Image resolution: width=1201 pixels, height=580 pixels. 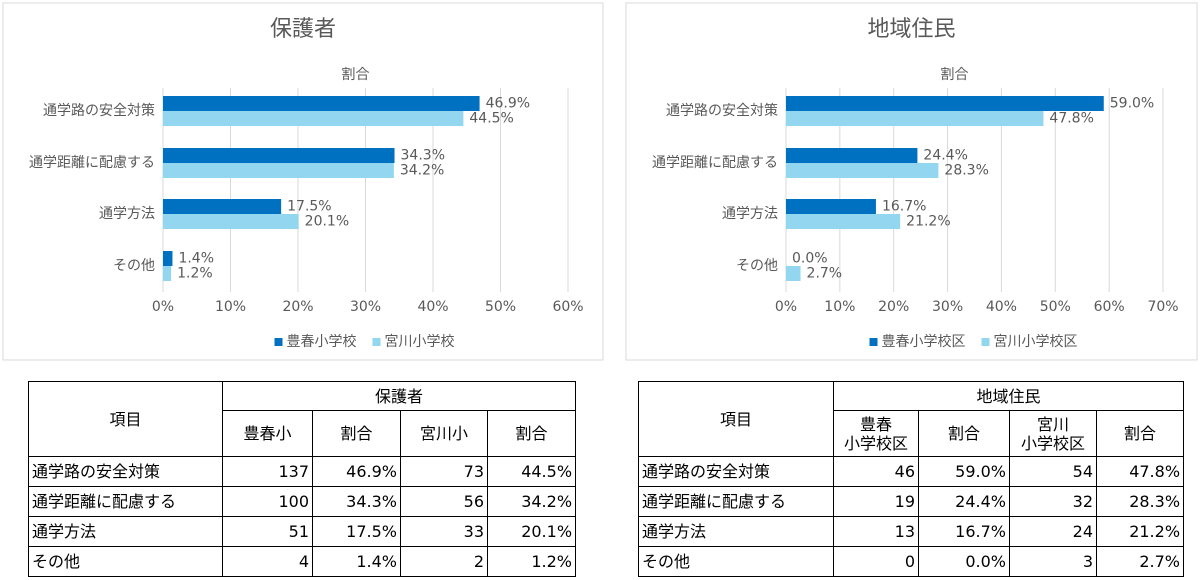 What do you see at coordinates (444, 531) in the screenshot?
I see `table-cell-number: 33` at bounding box center [444, 531].